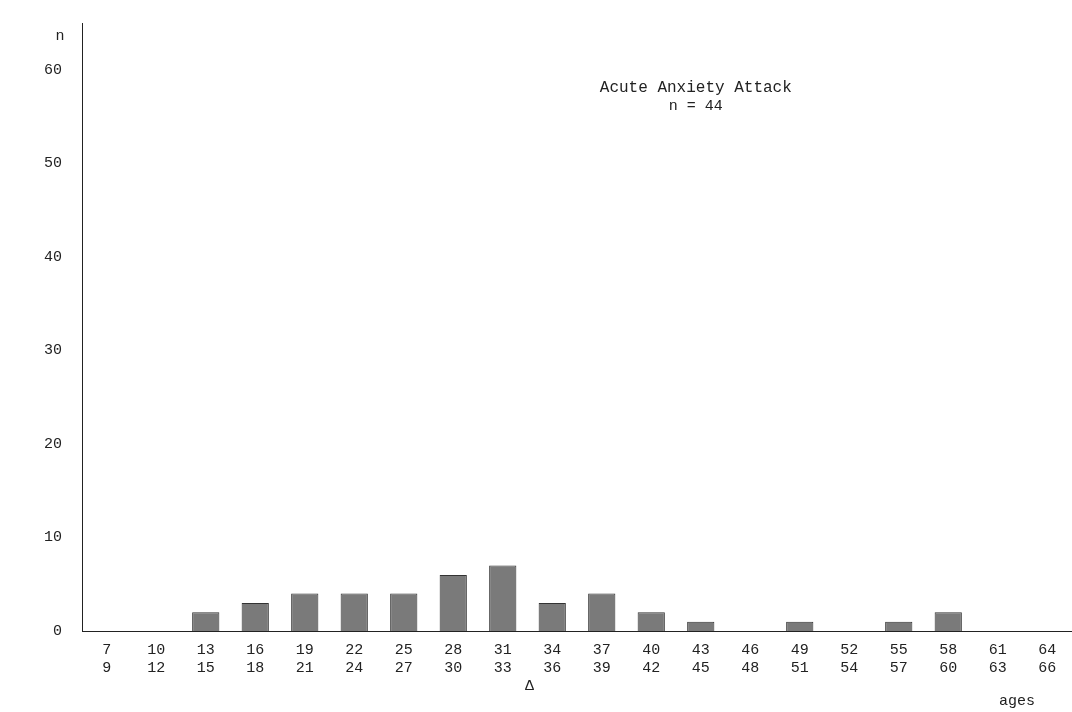 This screenshot has height=712, width=1072. I want to click on x-tick-label: 43 45, so click(700, 659).